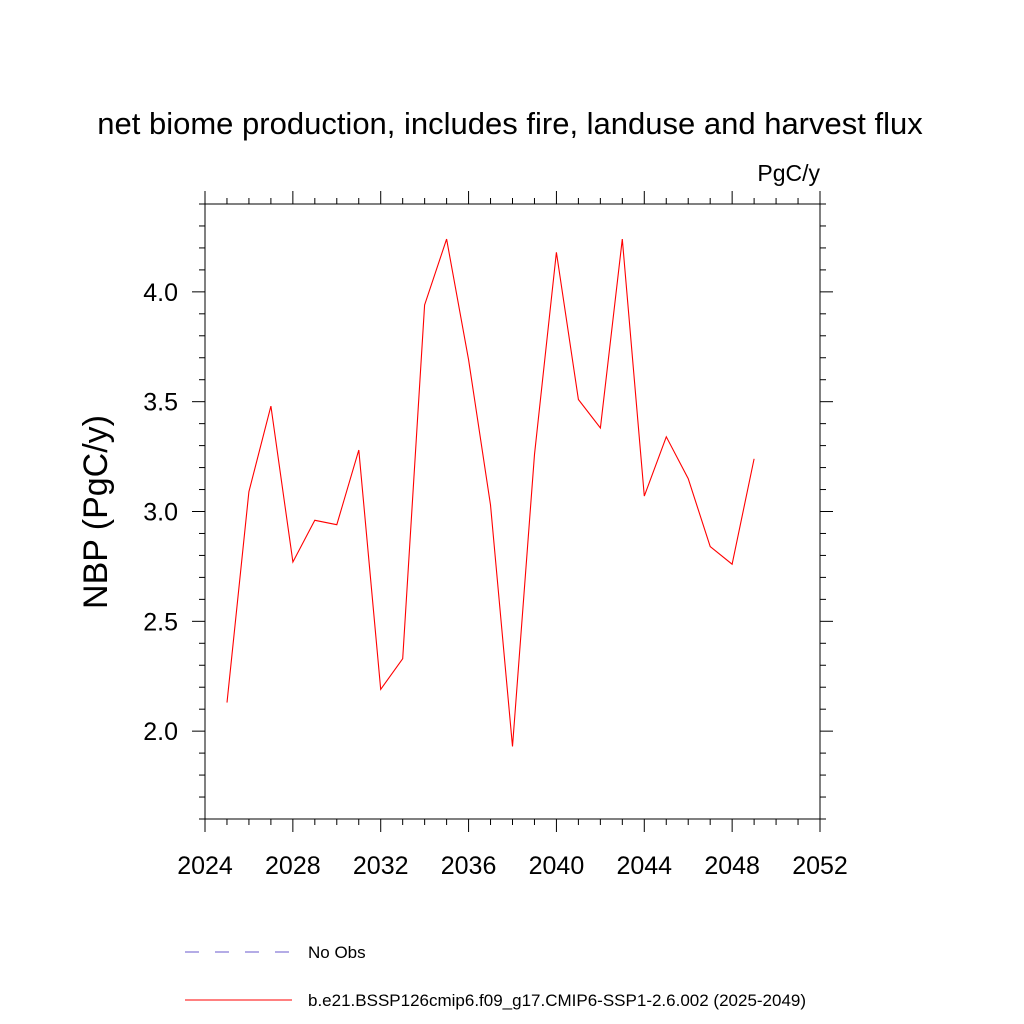 This screenshot has height=1024, width=1024. Describe the element at coordinates (337, 952) in the screenshot. I see `legend-label: No Obs` at that location.